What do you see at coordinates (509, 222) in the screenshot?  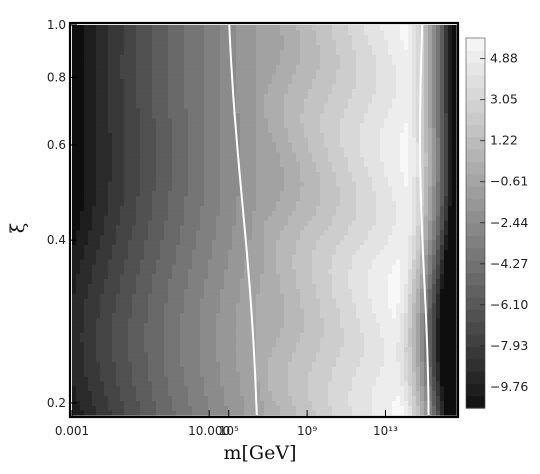 I see `colorbar-tick-label: −2.44` at bounding box center [509, 222].